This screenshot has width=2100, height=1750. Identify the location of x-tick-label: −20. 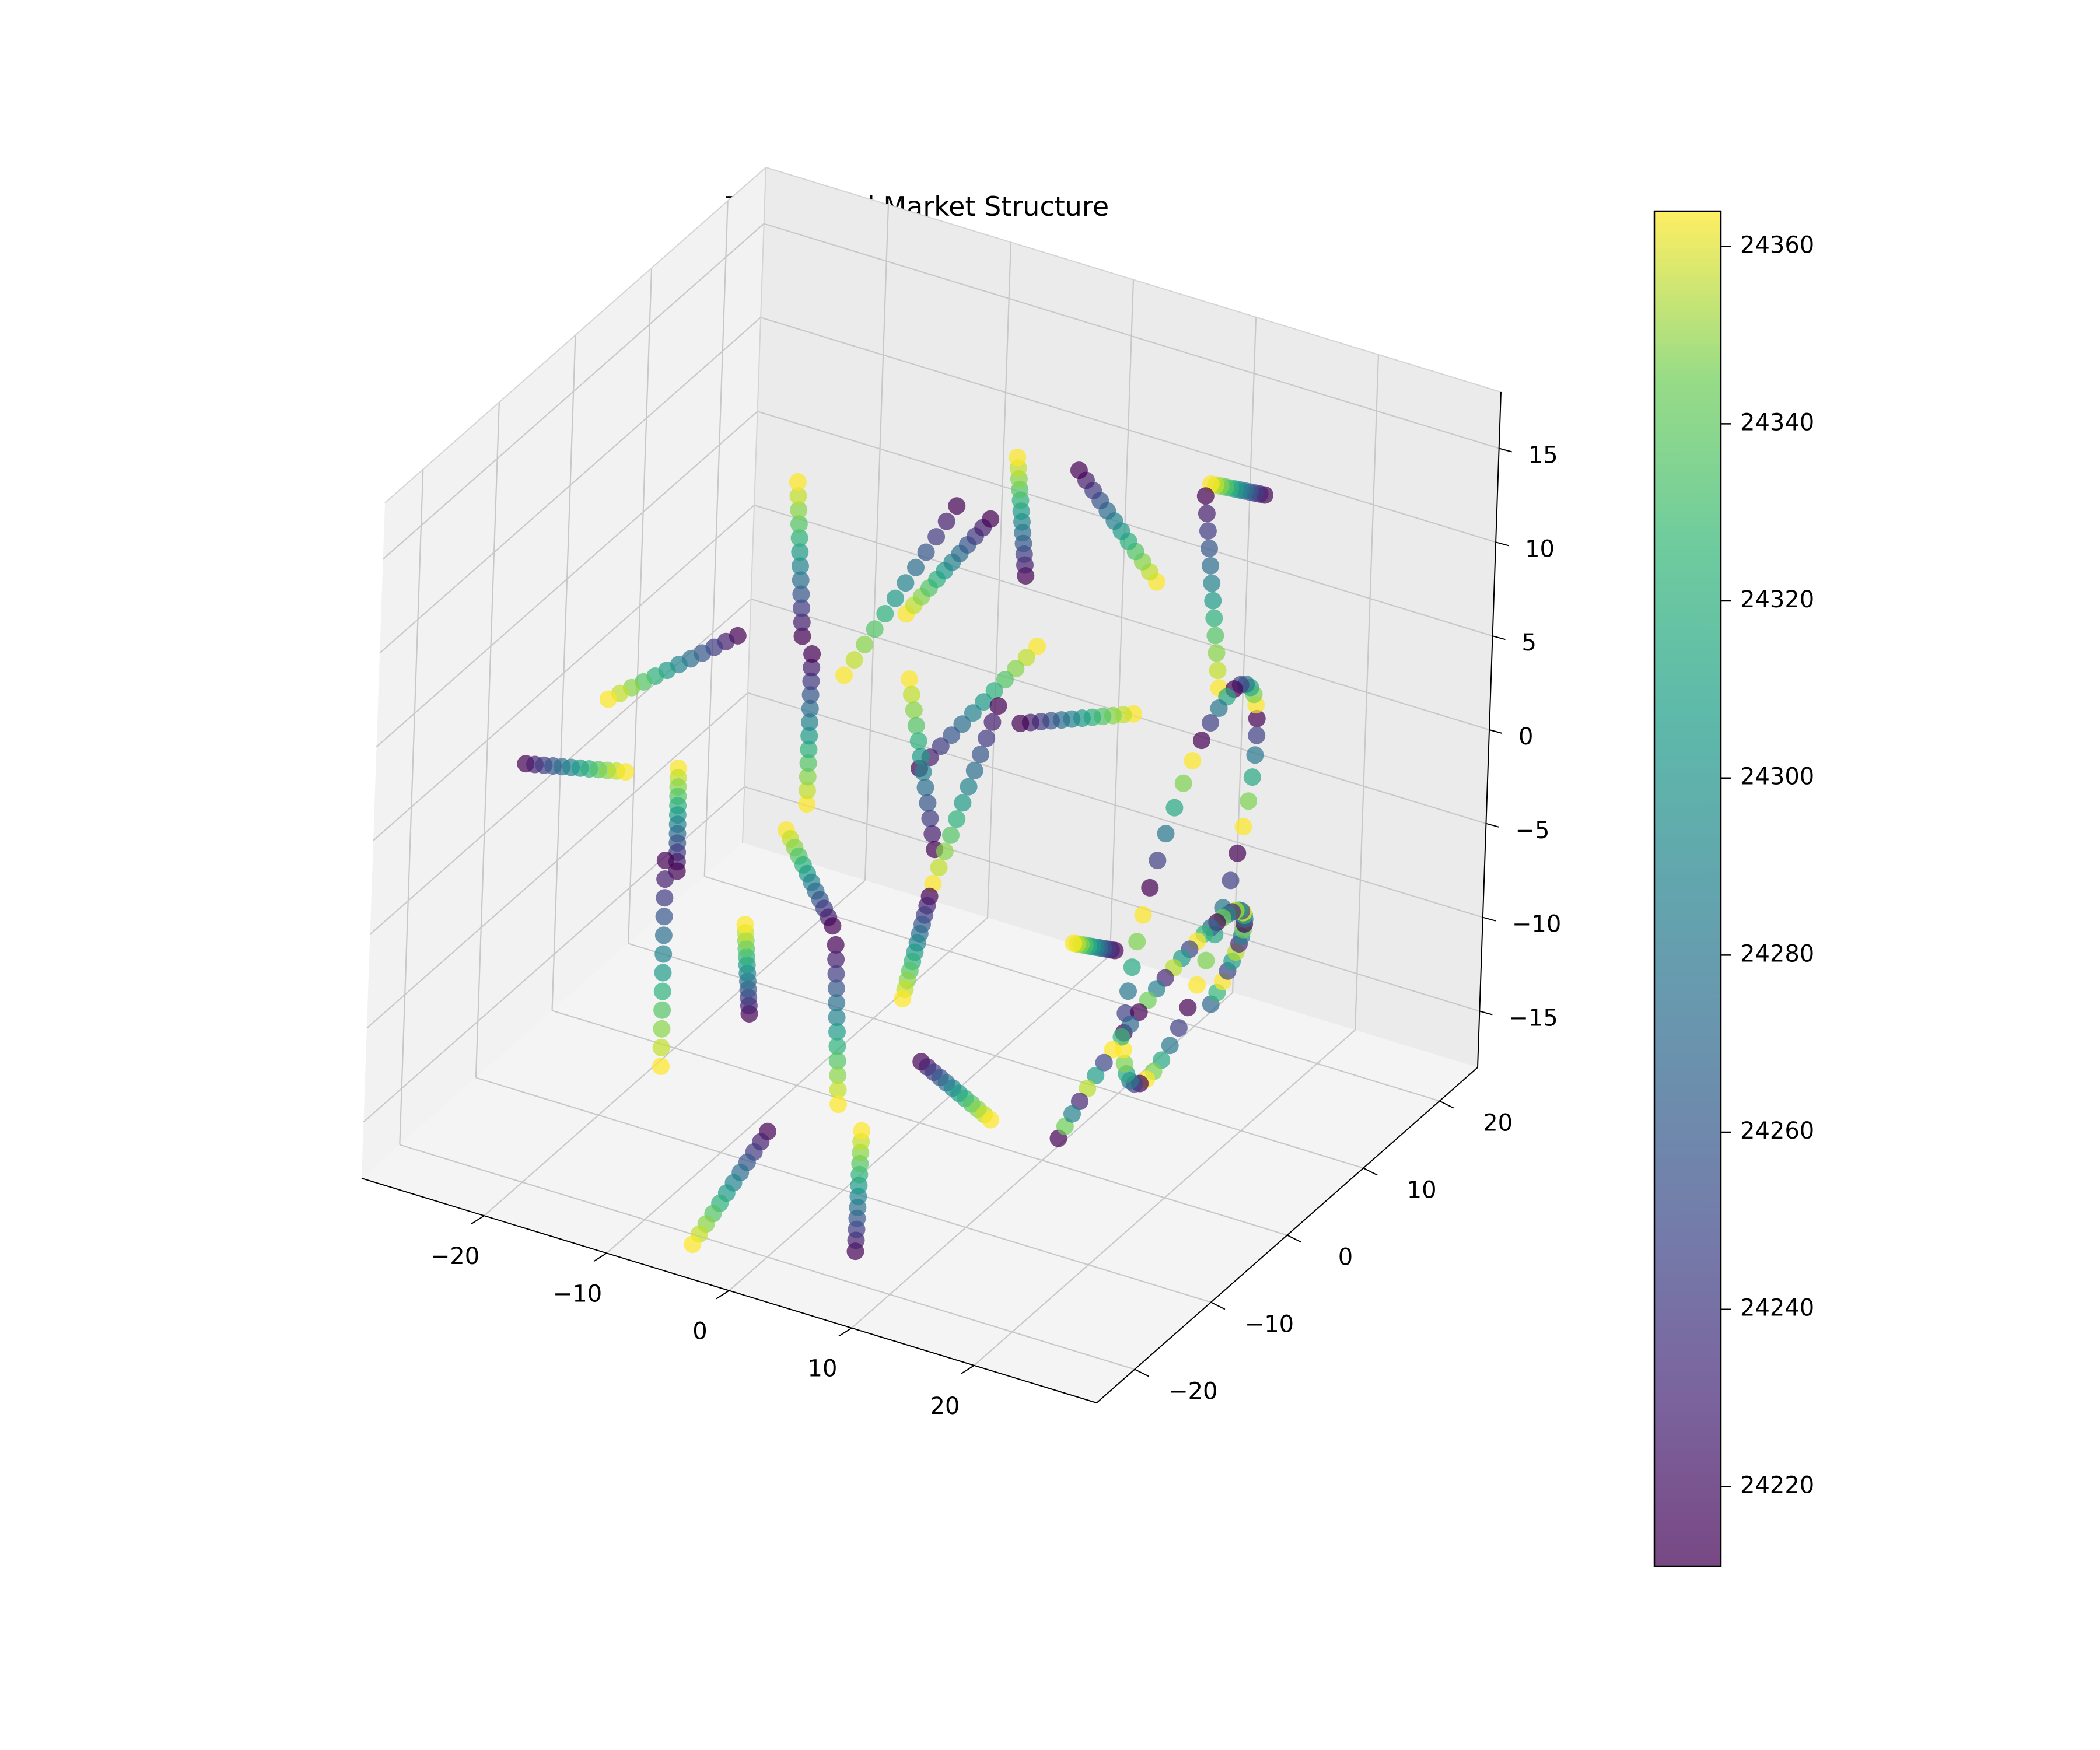
(455, 1256).